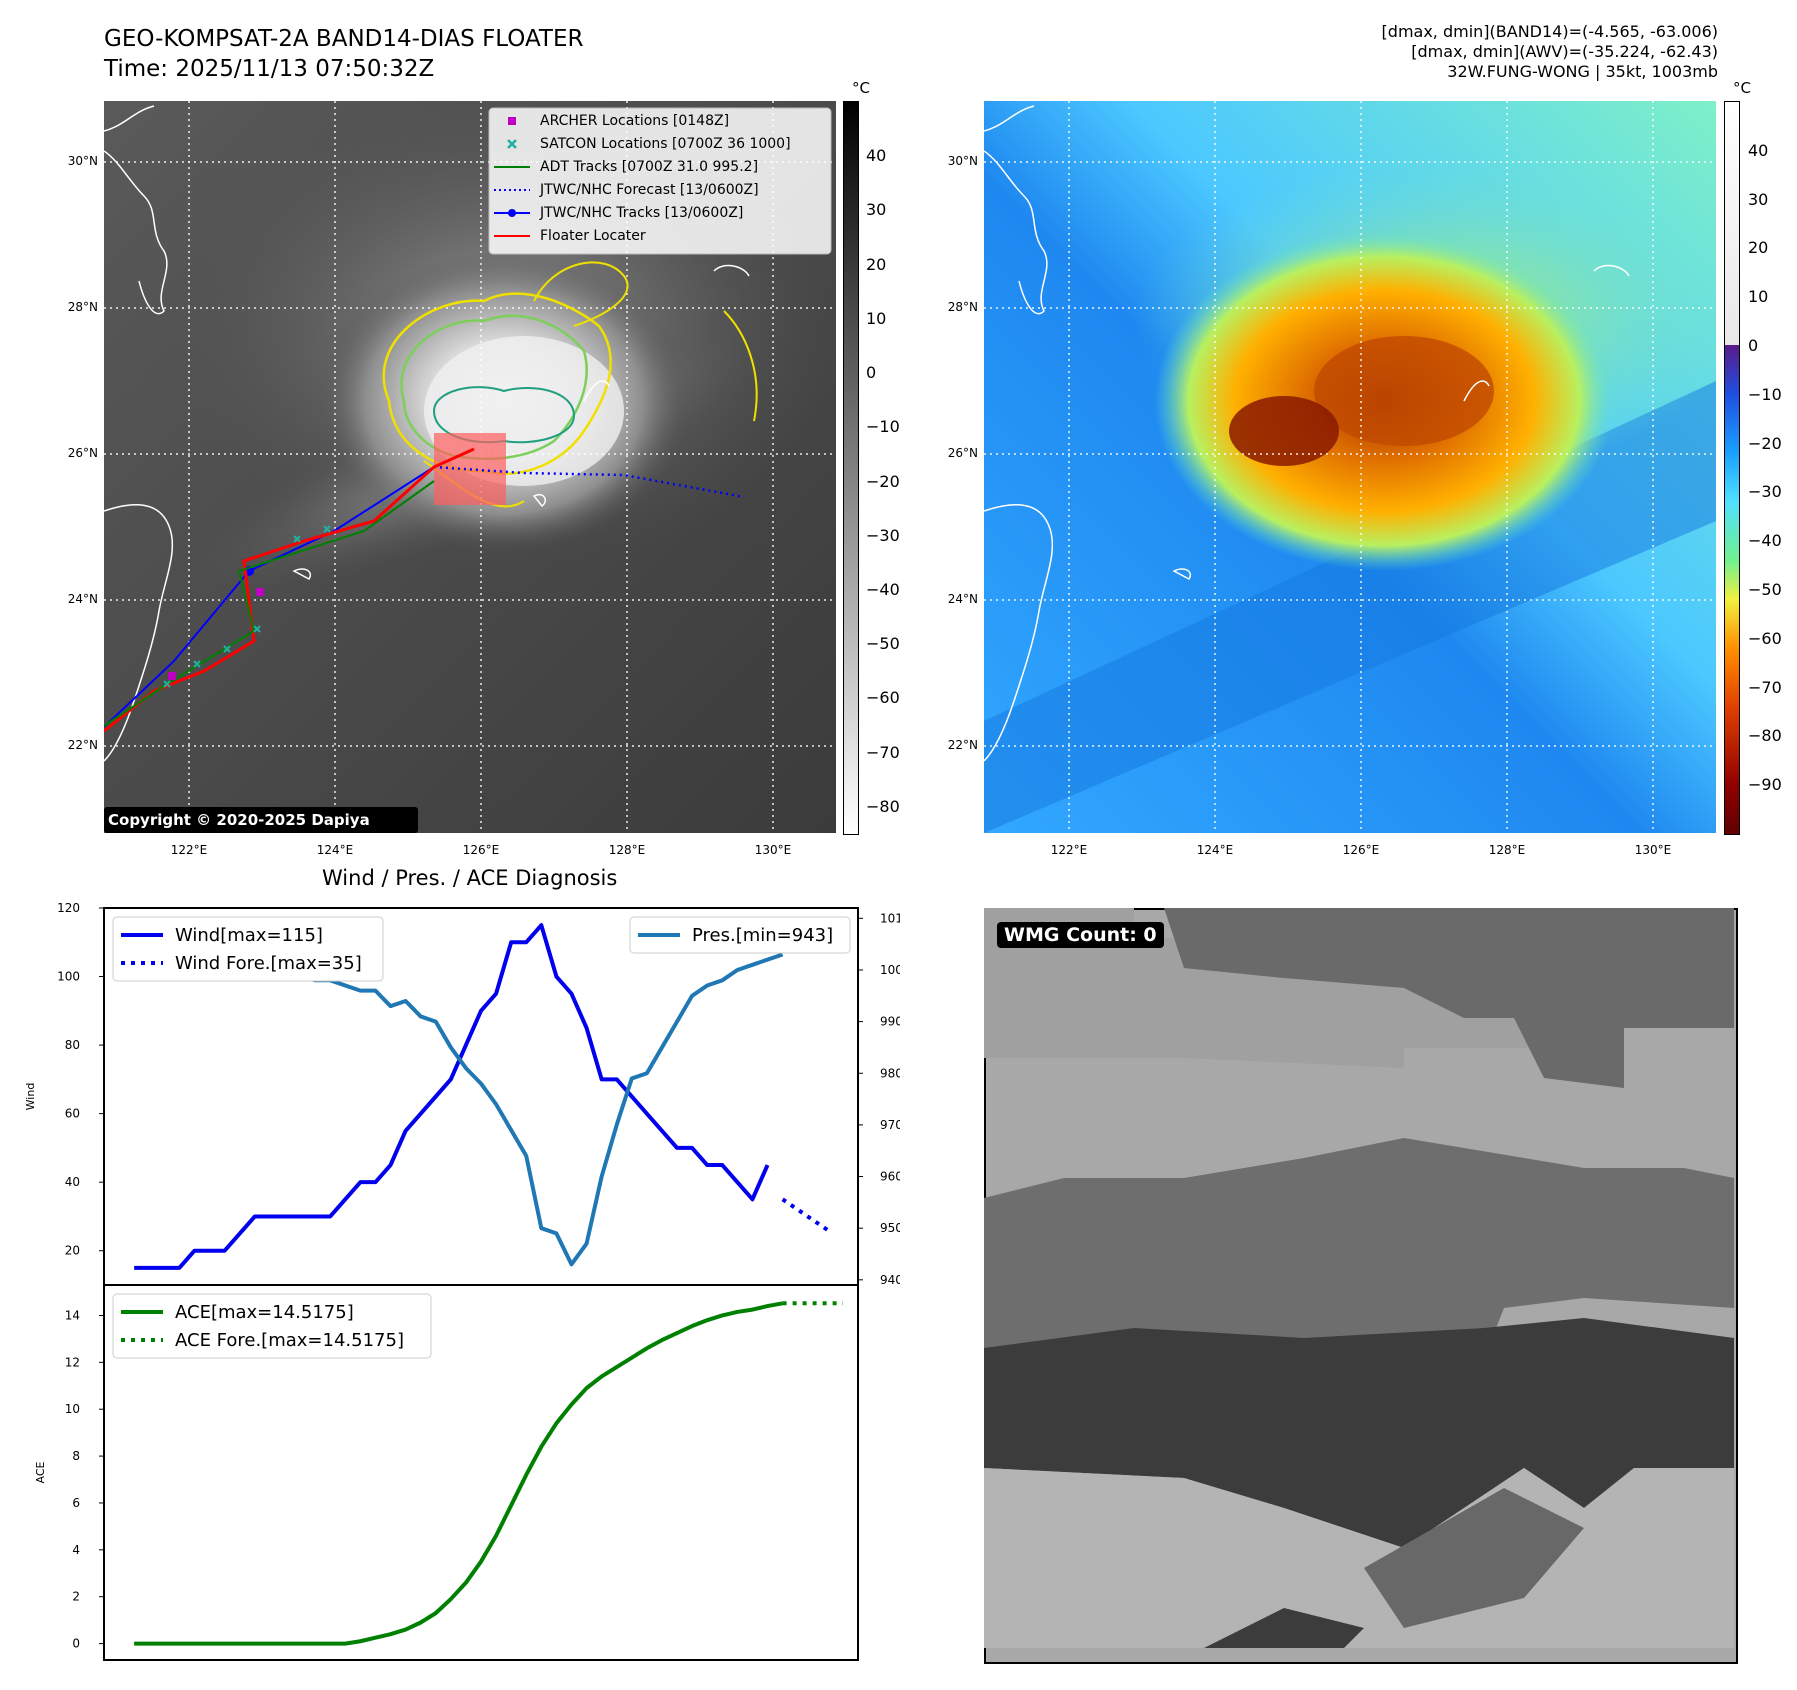 This screenshot has width=1797, height=1690. I want to click on pres-ytick-label: 940, so click(890, 1280).